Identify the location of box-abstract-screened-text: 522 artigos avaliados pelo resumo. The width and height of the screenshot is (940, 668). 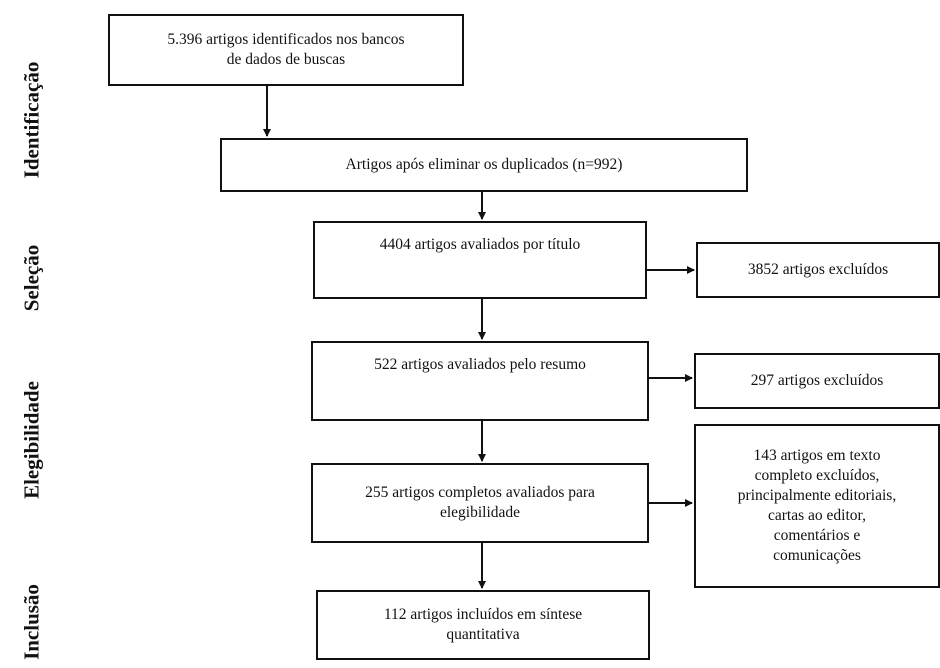
(480, 364).